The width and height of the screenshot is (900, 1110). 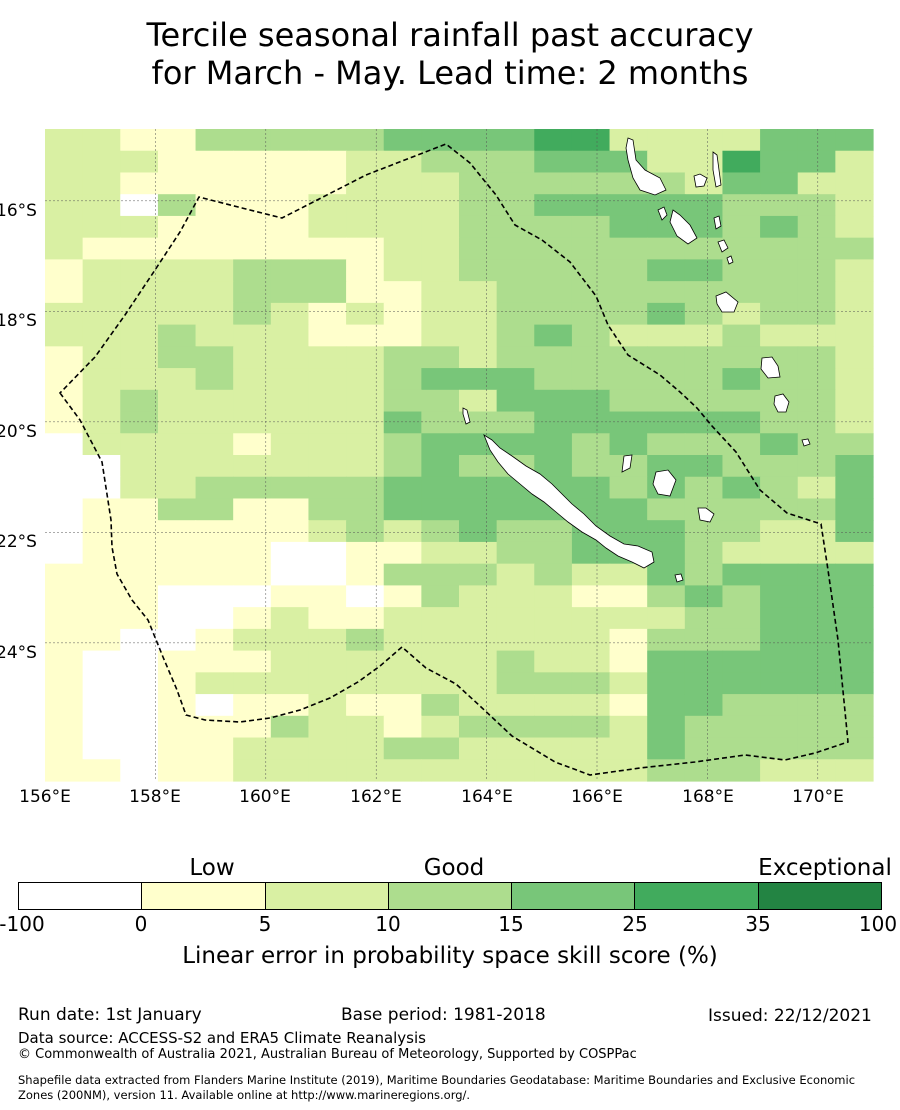 What do you see at coordinates (727, 302) in the screenshot?
I see `vanuatu-erromango` at bounding box center [727, 302].